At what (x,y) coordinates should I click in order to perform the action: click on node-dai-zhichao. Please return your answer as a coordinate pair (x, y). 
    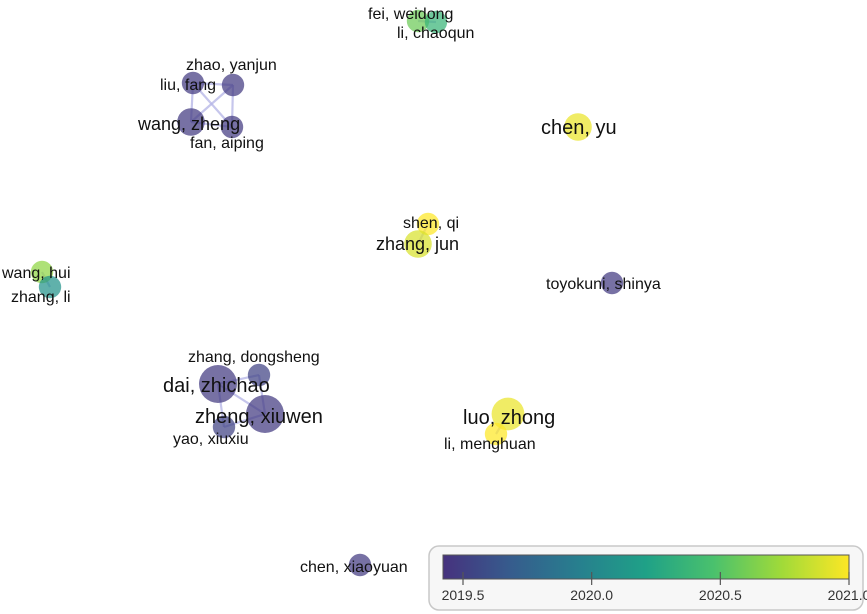
    Looking at the image, I should click on (218, 384).